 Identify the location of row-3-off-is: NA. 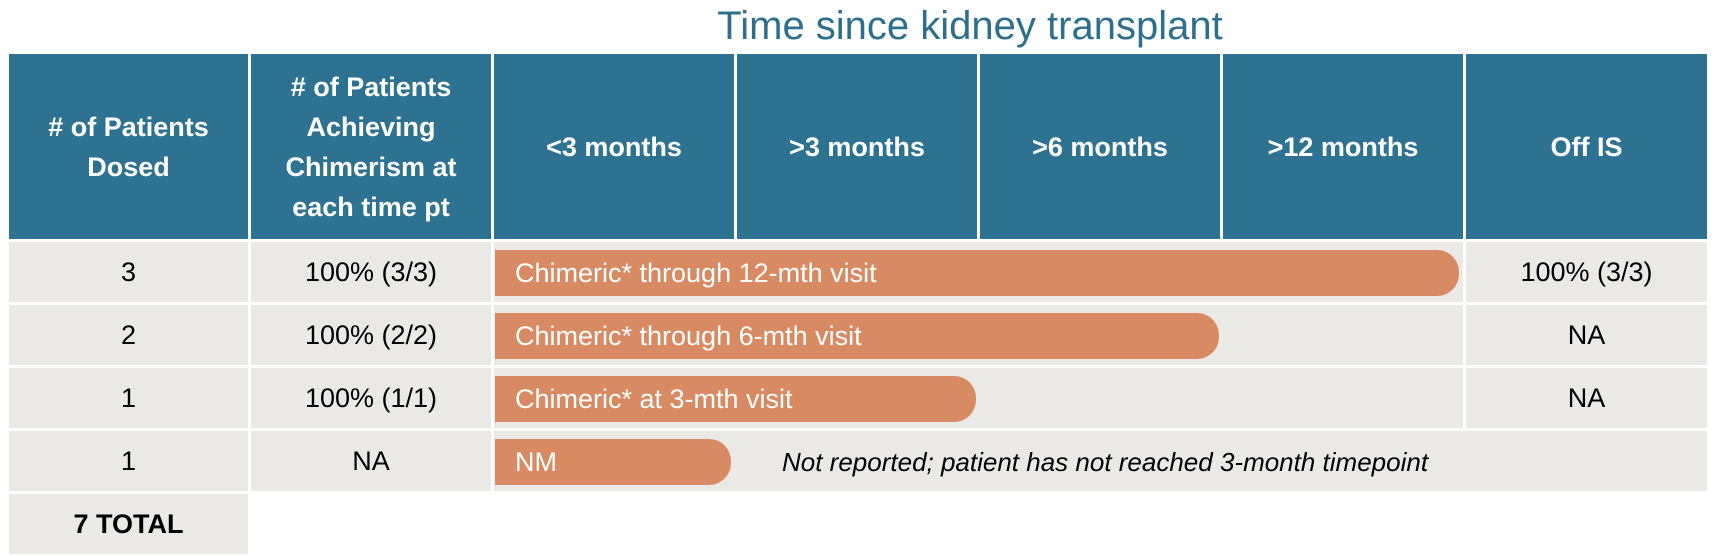
(1586, 398).